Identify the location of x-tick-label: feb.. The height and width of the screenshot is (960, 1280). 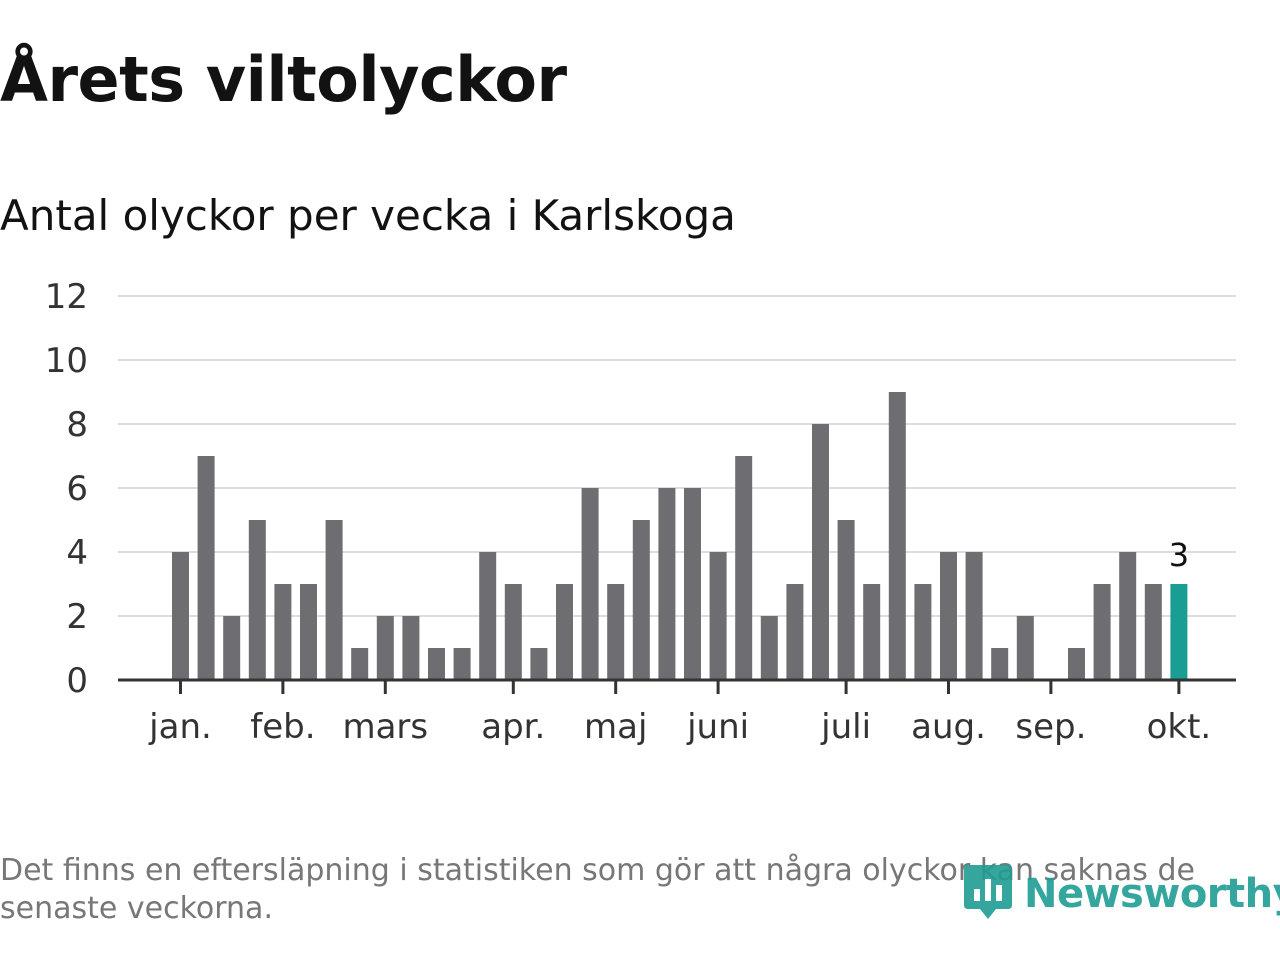
(282, 727).